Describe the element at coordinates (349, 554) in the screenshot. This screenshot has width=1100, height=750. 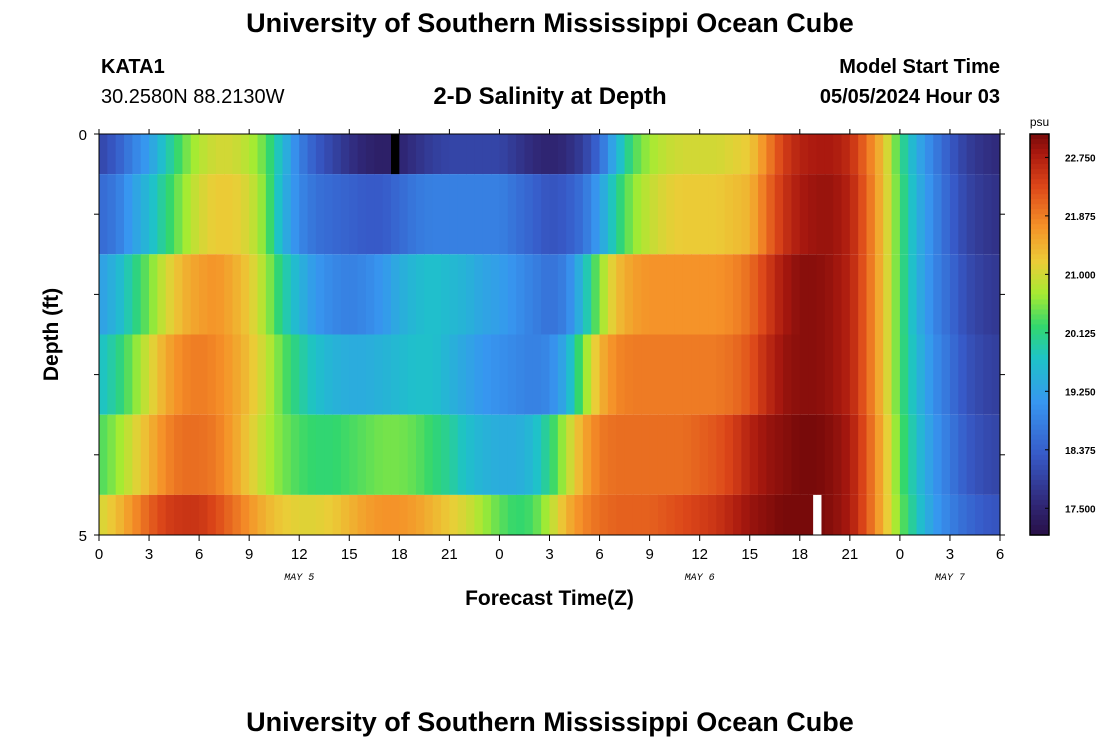
I see `x-tick-label: 15` at that location.